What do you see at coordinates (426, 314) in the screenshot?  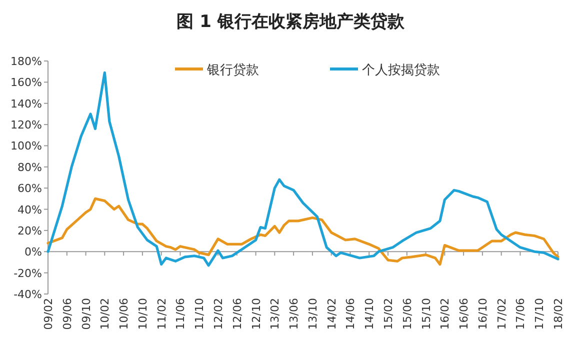 I see `x-tick-label: 15/10` at bounding box center [426, 314].